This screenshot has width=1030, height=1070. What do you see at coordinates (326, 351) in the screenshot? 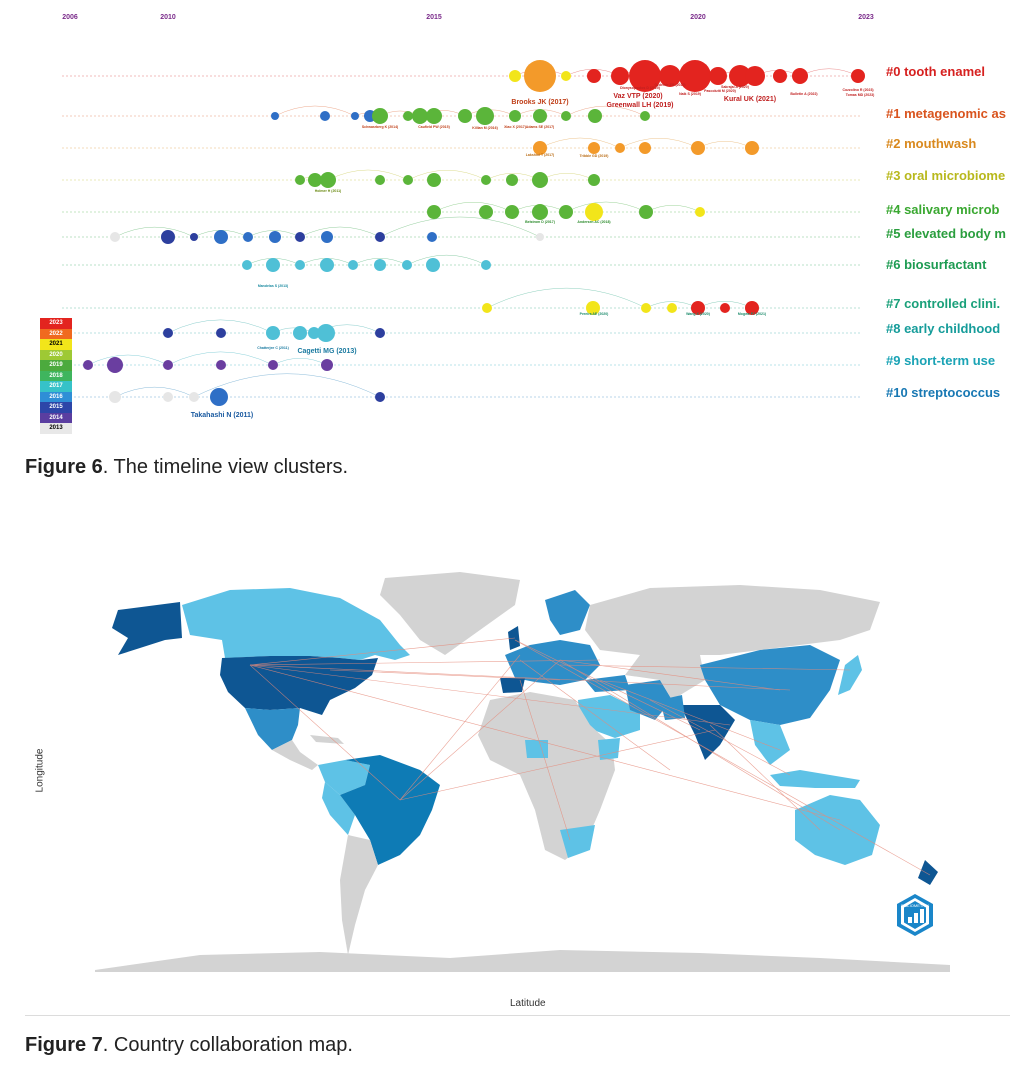
I see `node-label: Cagetti MG (2013)` at bounding box center [326, 351].